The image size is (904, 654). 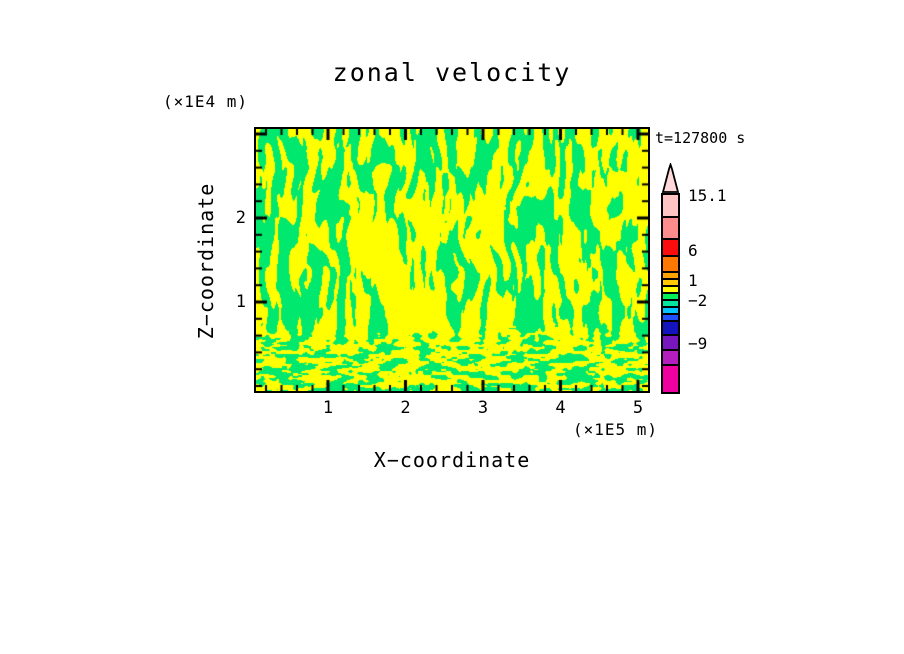 I want to click on colorbar-arrow-icon, so click(x=670, y=178).